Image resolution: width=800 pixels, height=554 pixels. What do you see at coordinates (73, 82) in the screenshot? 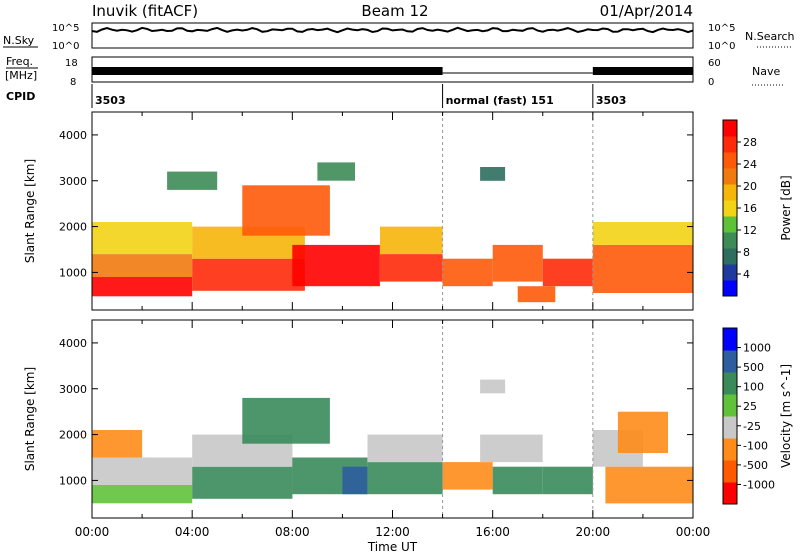
I see `freq-tick: 8` at bounding box center [73, 82].